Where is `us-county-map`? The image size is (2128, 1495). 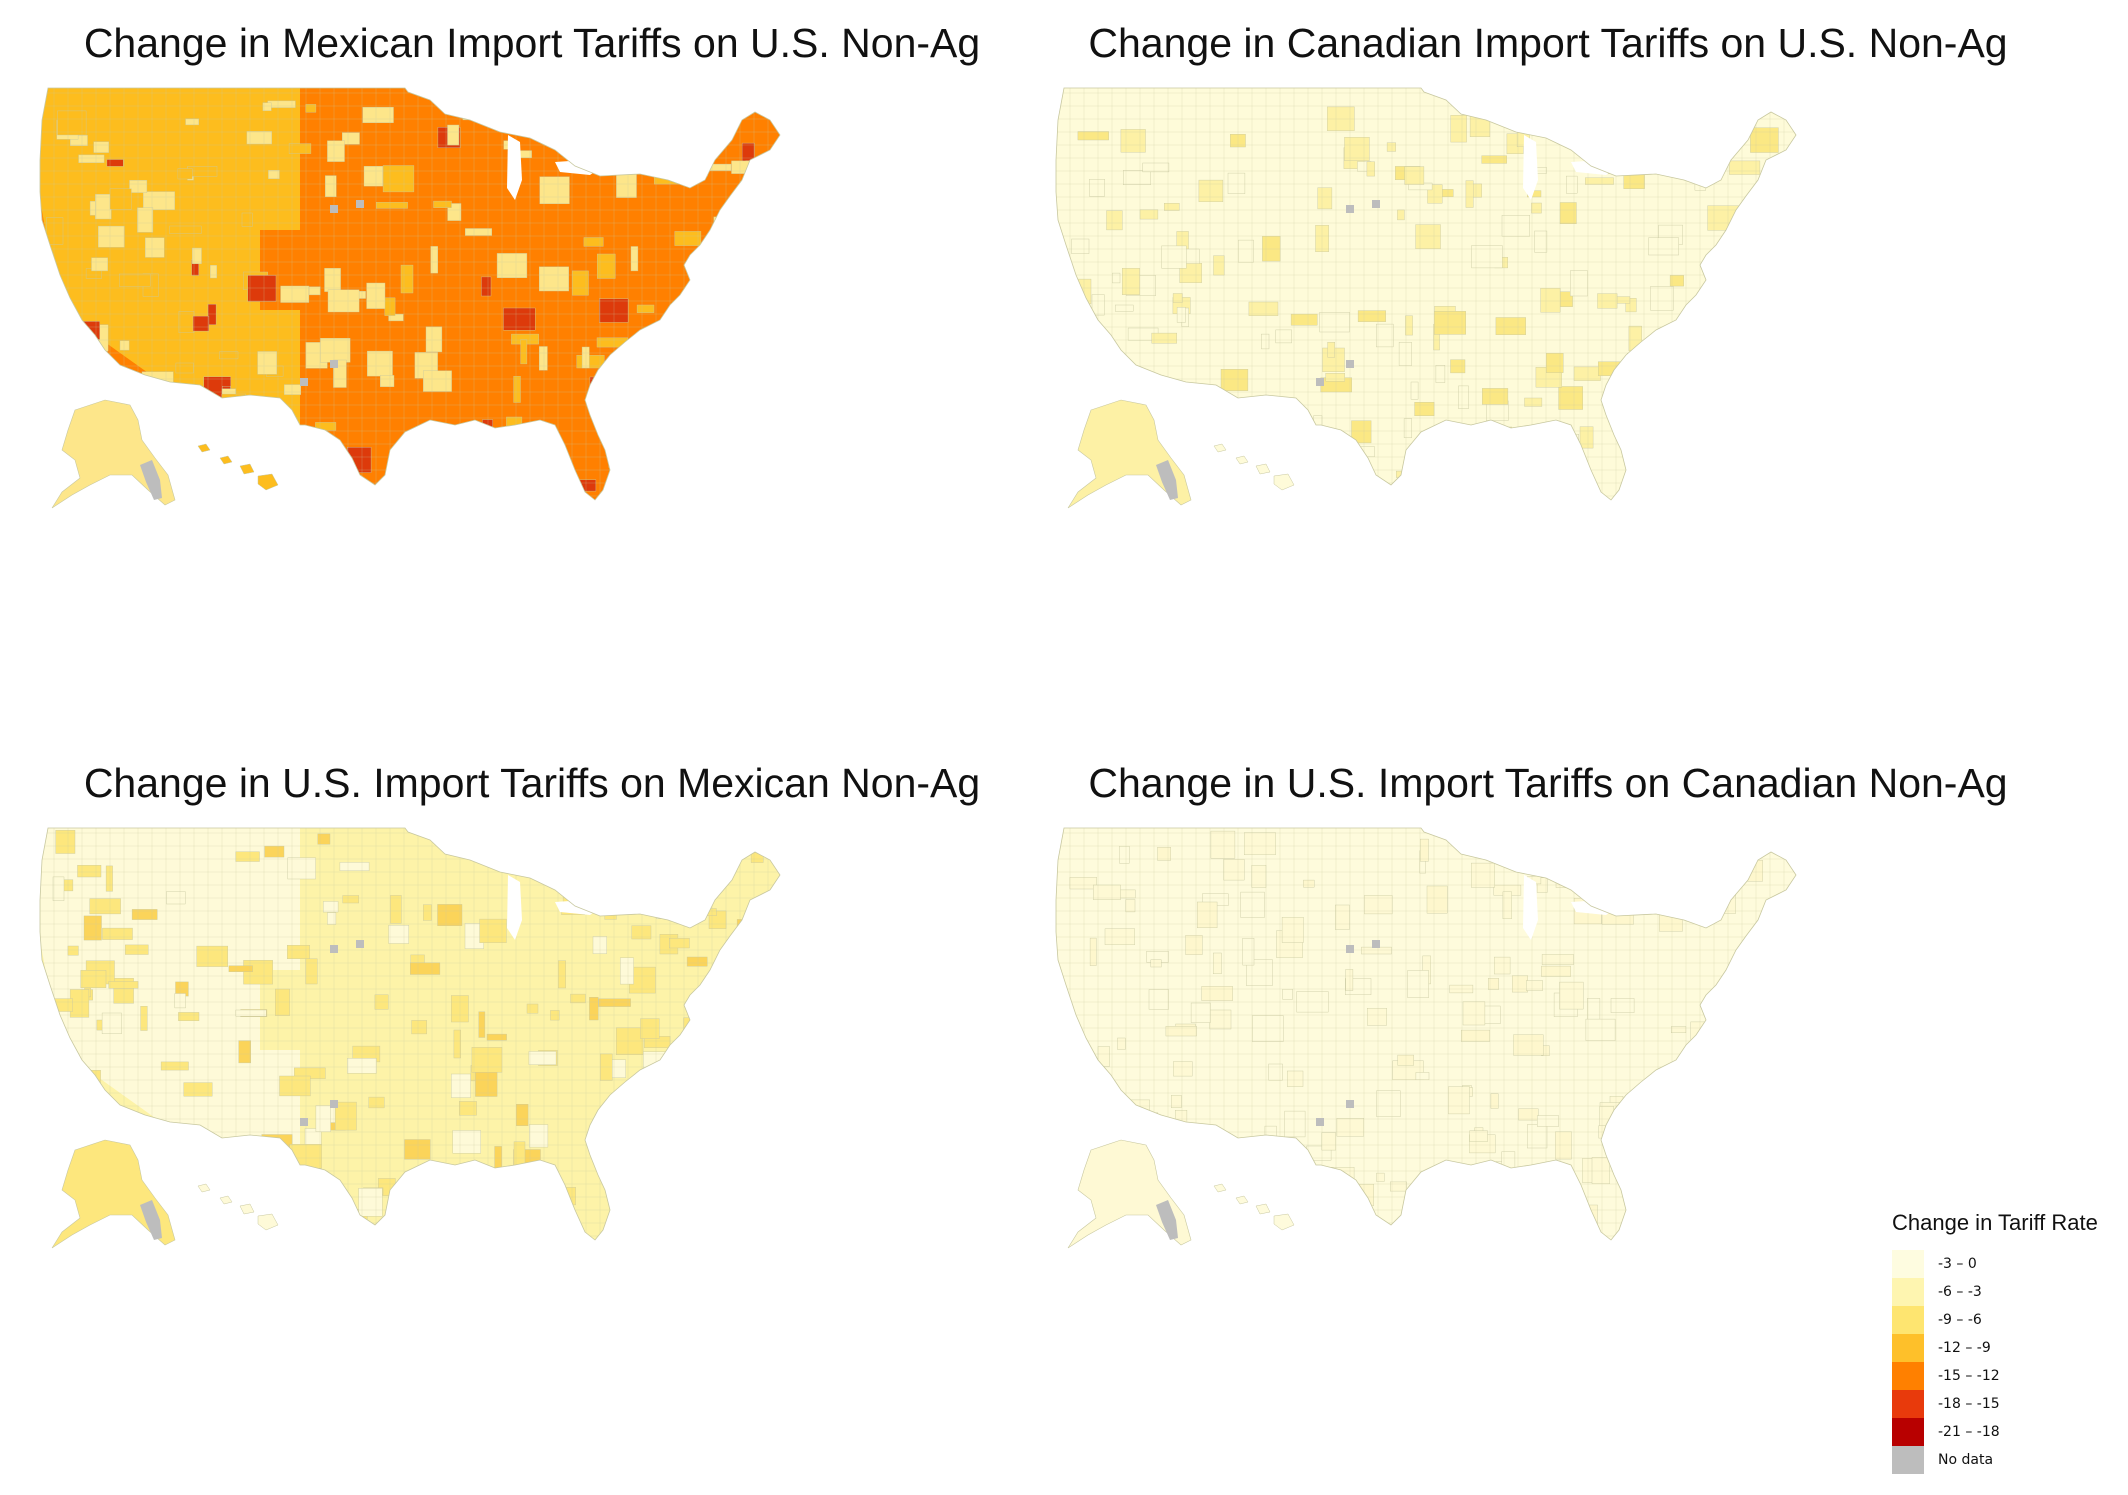
us-county-map is located at coordinates (1426, 298).